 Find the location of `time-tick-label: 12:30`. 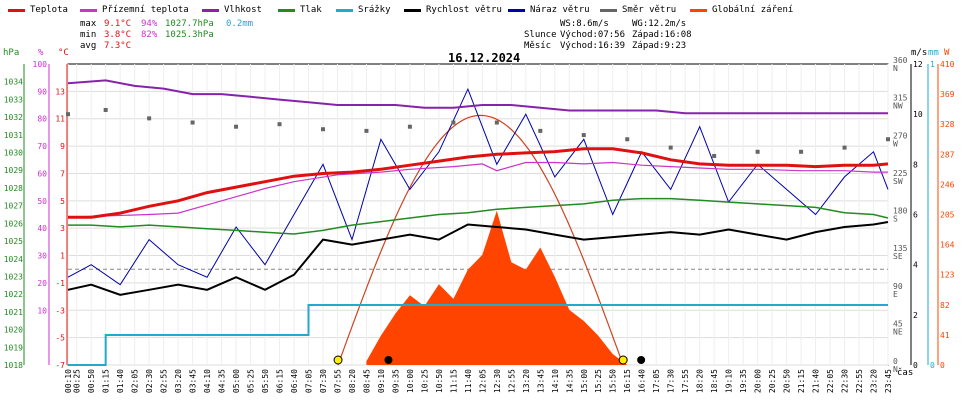

time-tick-label: 12:30 is located at coordinates (497, 381).